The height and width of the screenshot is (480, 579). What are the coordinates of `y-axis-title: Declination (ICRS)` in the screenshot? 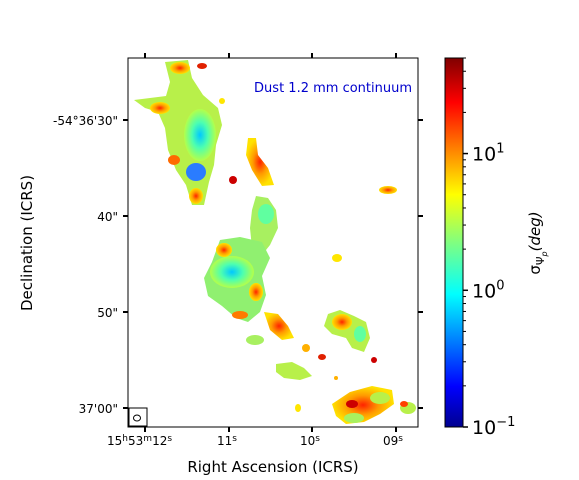 It's located at (27, 243).